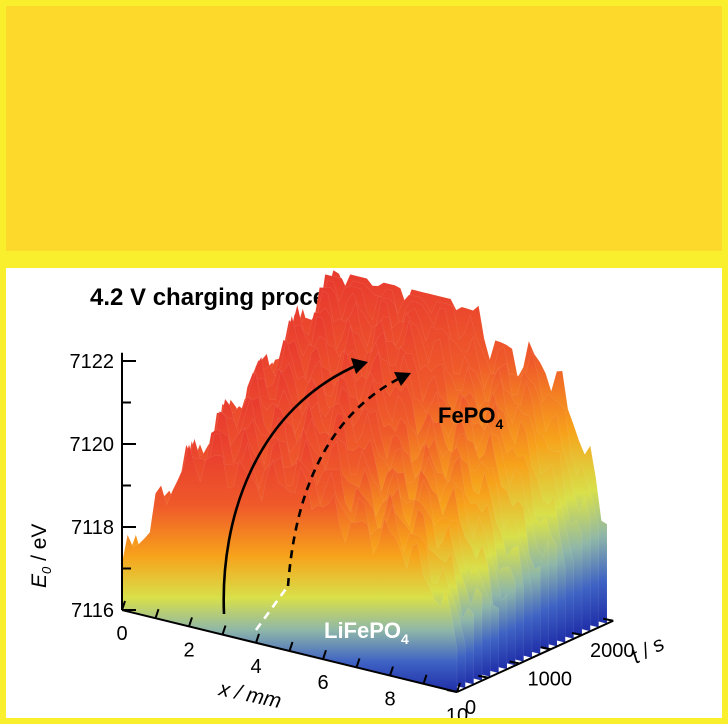 The width and height of the screenshot is (728, 724). I want to click on x-tick-label: 2, so click(188, 650).